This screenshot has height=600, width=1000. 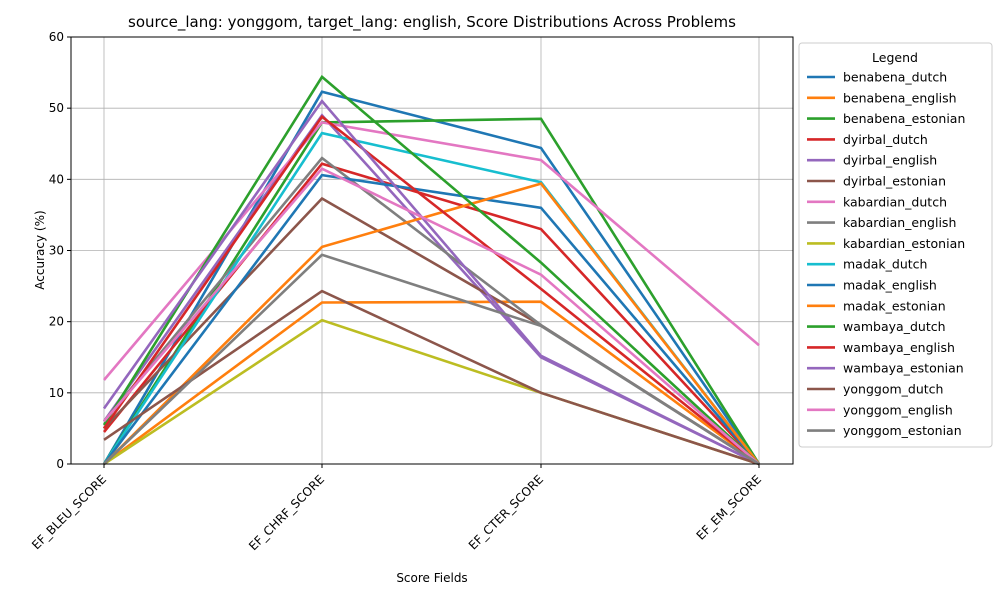 What do you see at coordinates (60, 464) in the screenshot?
I see `y-tick-label: 0` at bounding box center [60, 464].